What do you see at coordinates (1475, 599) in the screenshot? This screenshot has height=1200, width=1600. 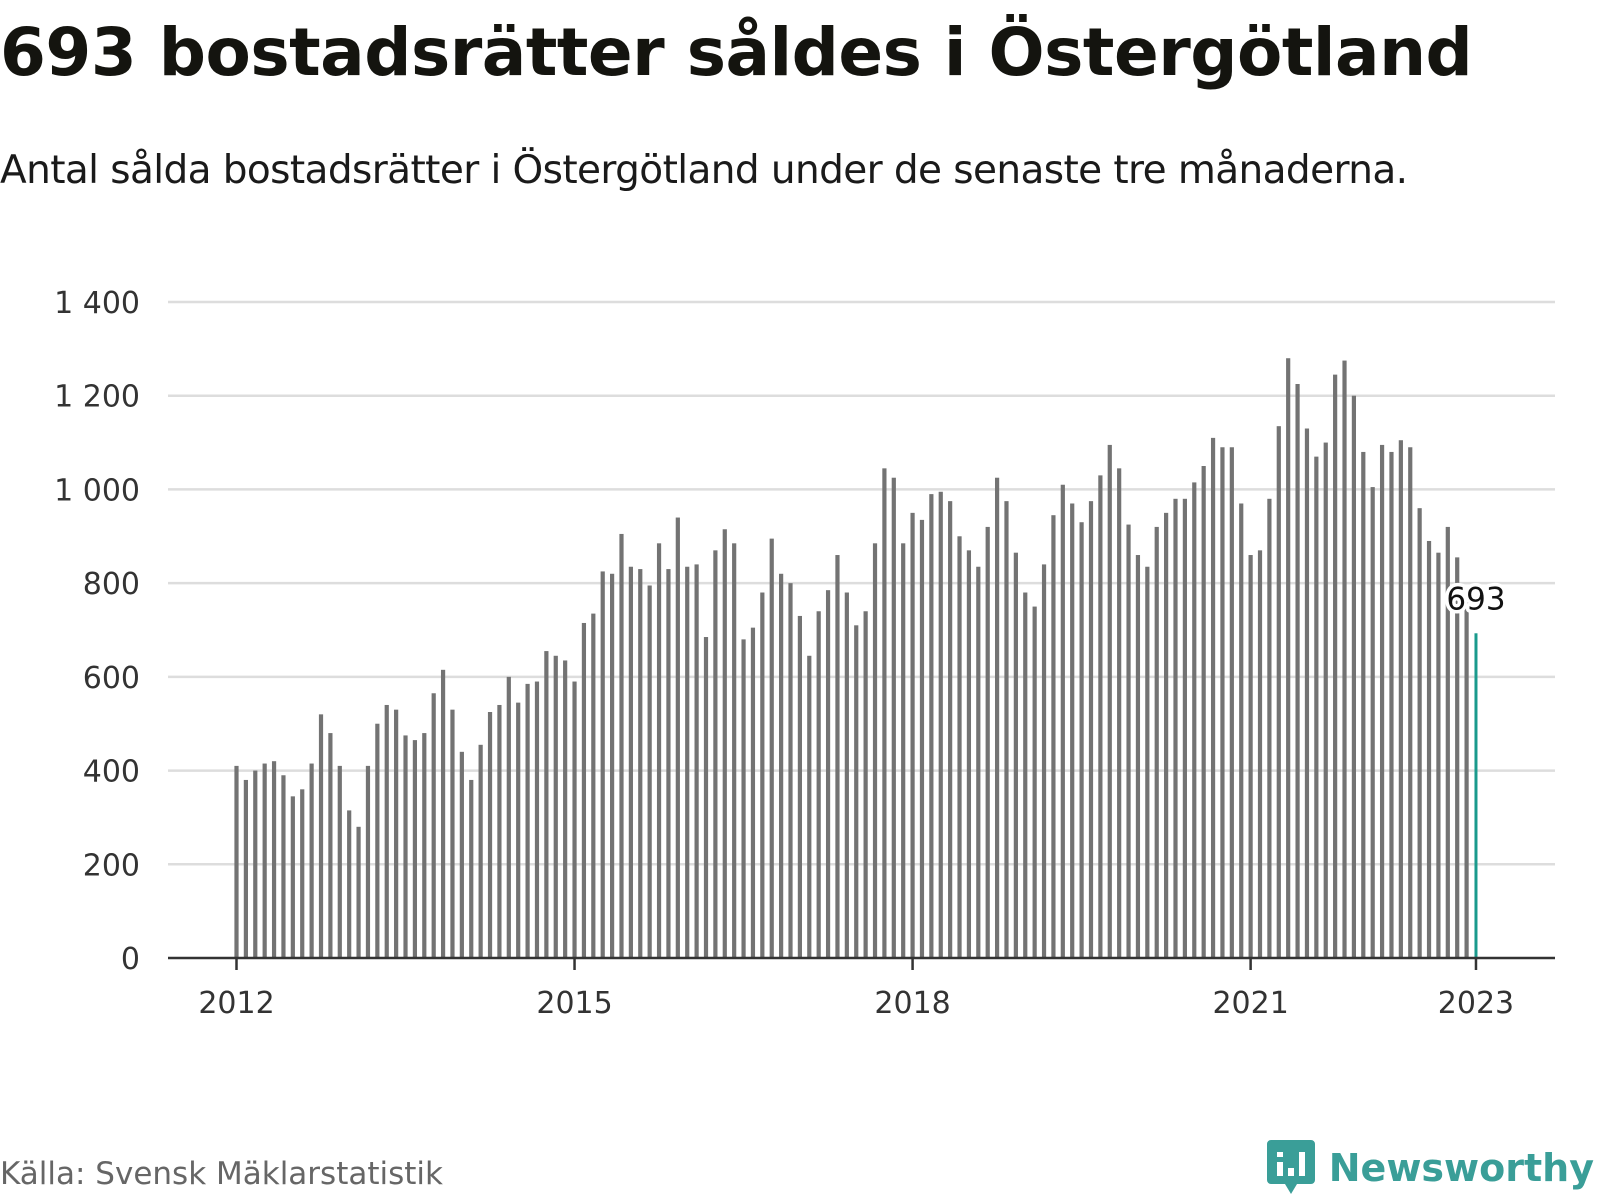 I see `latest-value-label: 693` at bounding box center [1475, 599].